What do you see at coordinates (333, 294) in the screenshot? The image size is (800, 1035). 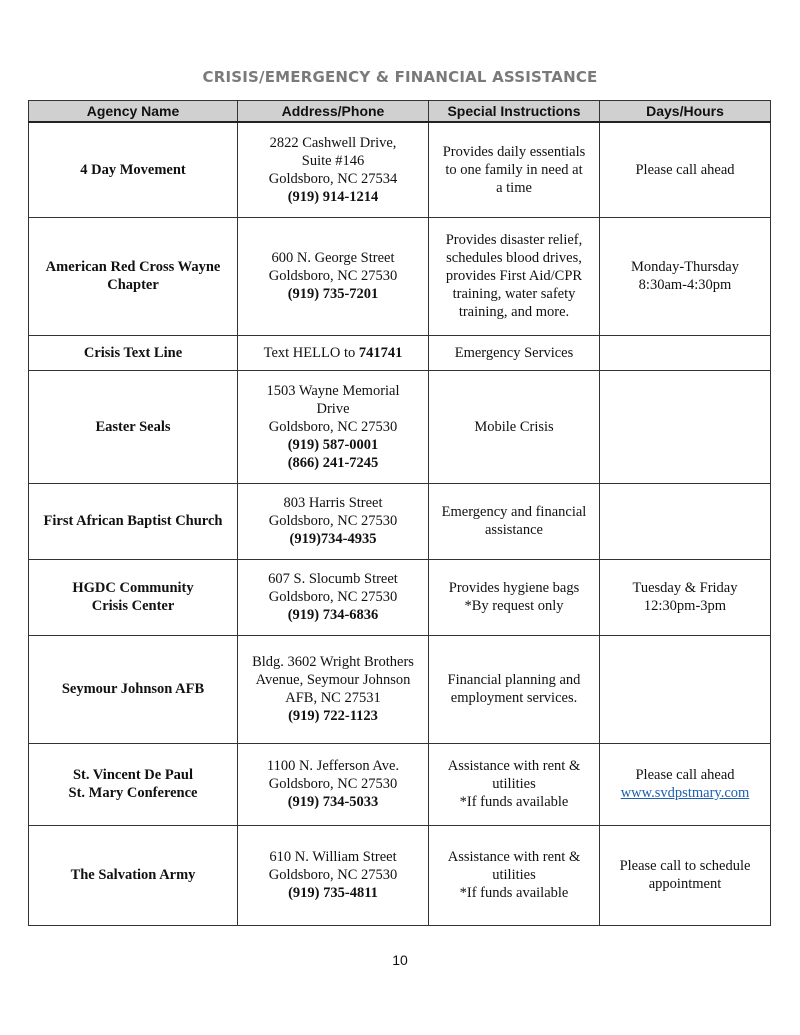 I see `phone-text: (919) 735-7201` at bounding box center [333, 294].